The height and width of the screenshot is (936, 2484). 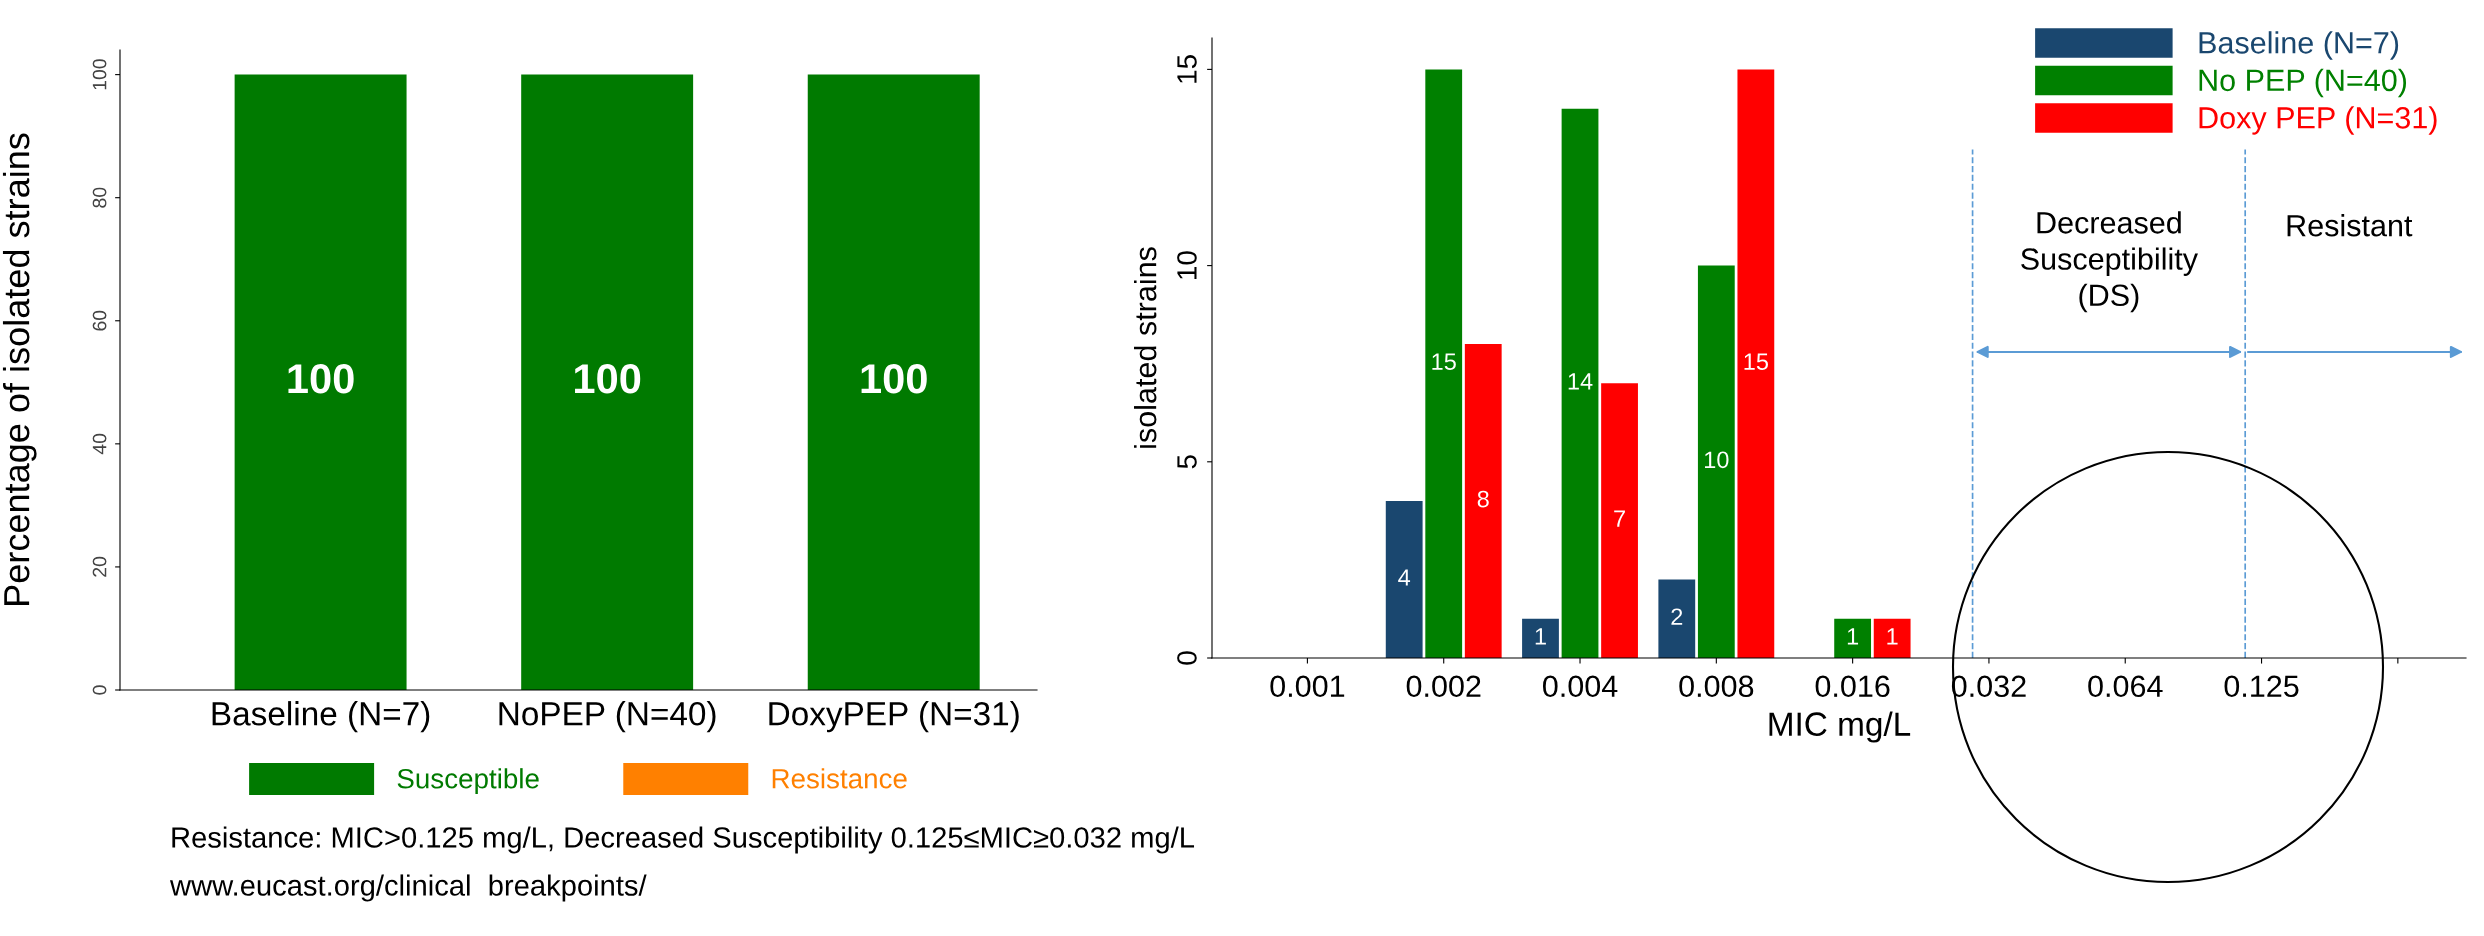 I want to click on y-tick-label: 20, so click(x=99, y=566).